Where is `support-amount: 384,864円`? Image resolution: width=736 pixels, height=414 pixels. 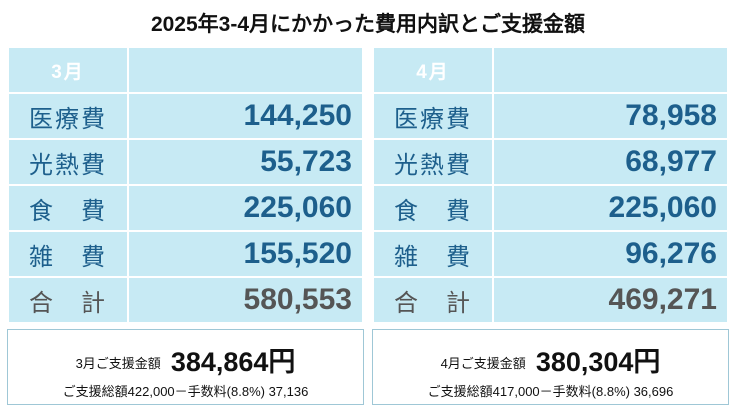 support-amount: 384,864円 is located at coordinates (233, 362).